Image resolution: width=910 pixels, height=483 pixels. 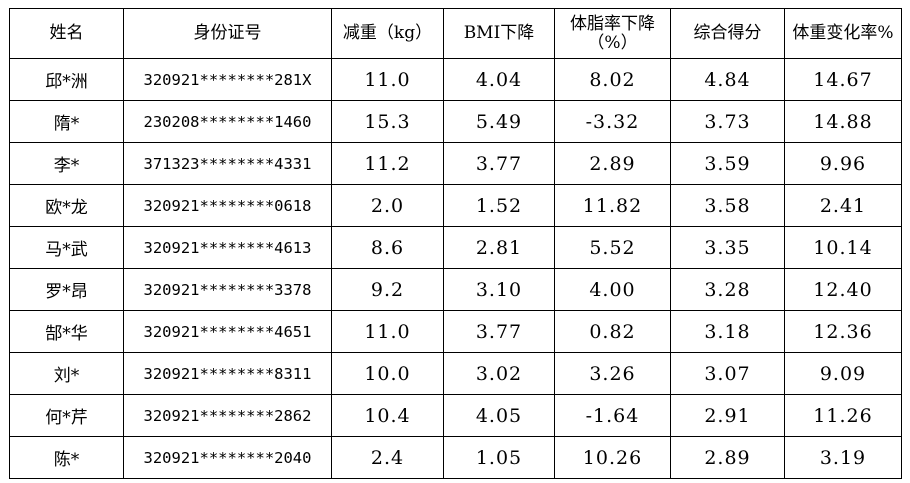 I want to click on cell-id-number: 320921********4651, so click(x=227, y=331).